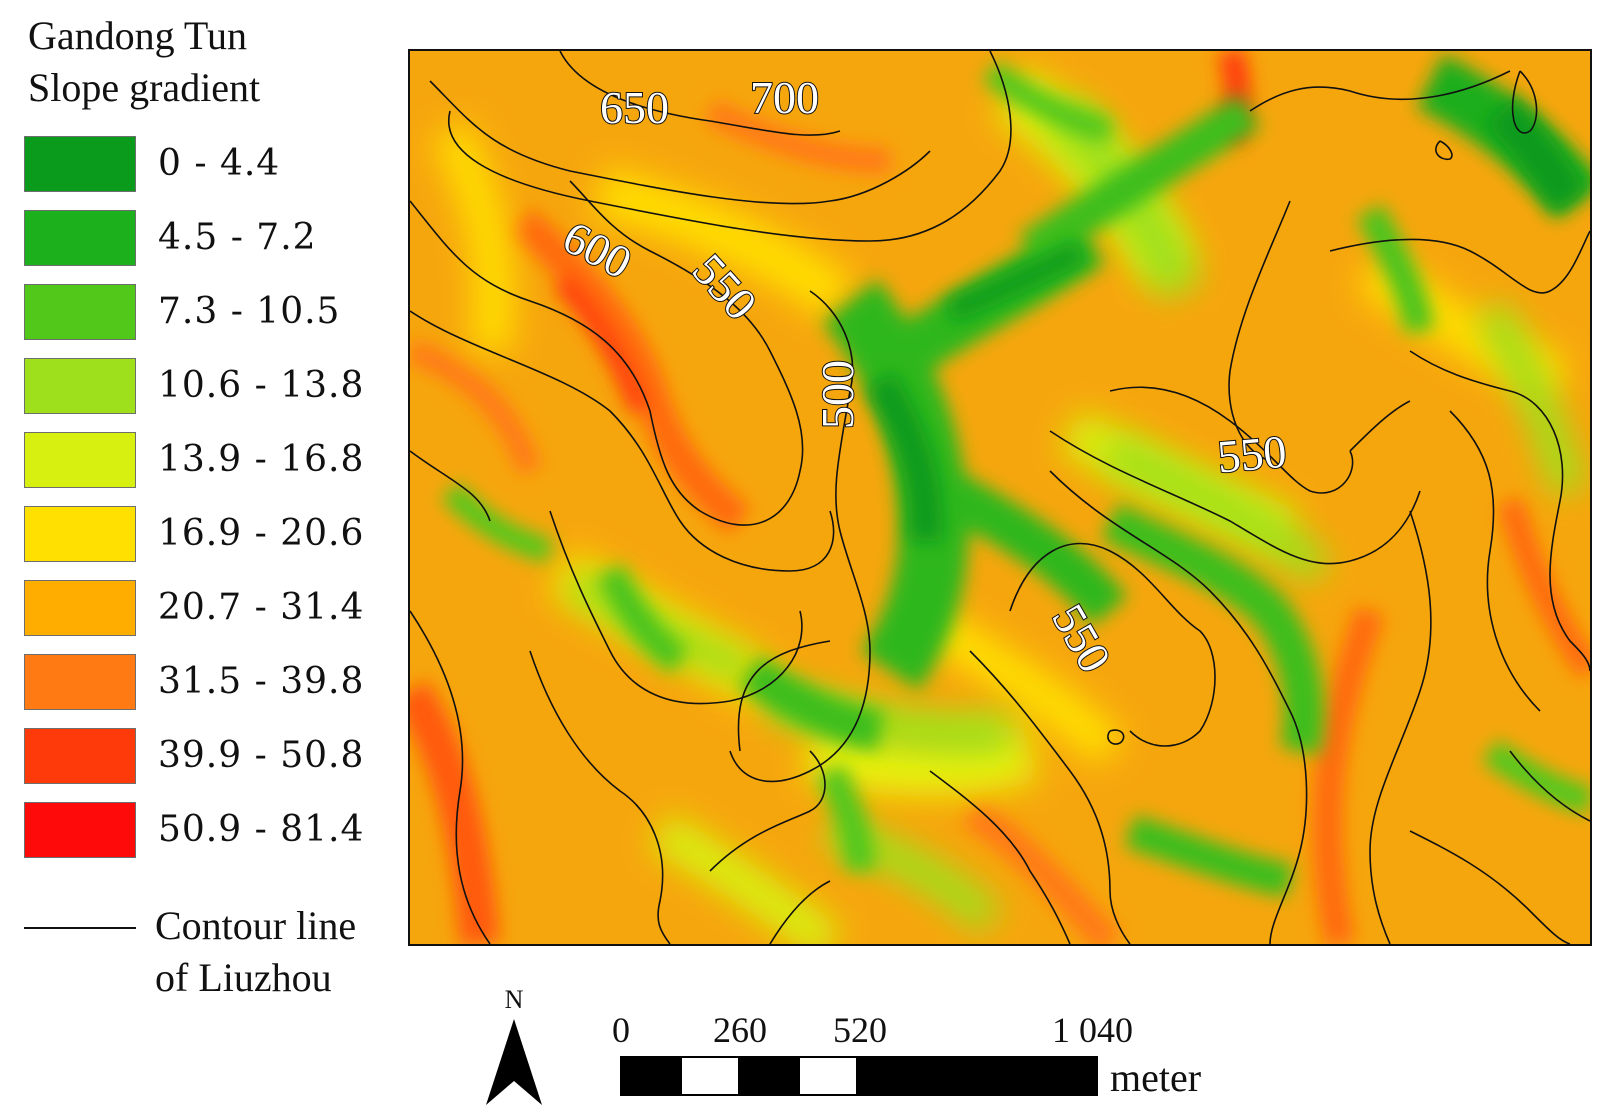  I want to click on legend-item-class-2: 4.5 - 7.2, so click(204, 237).